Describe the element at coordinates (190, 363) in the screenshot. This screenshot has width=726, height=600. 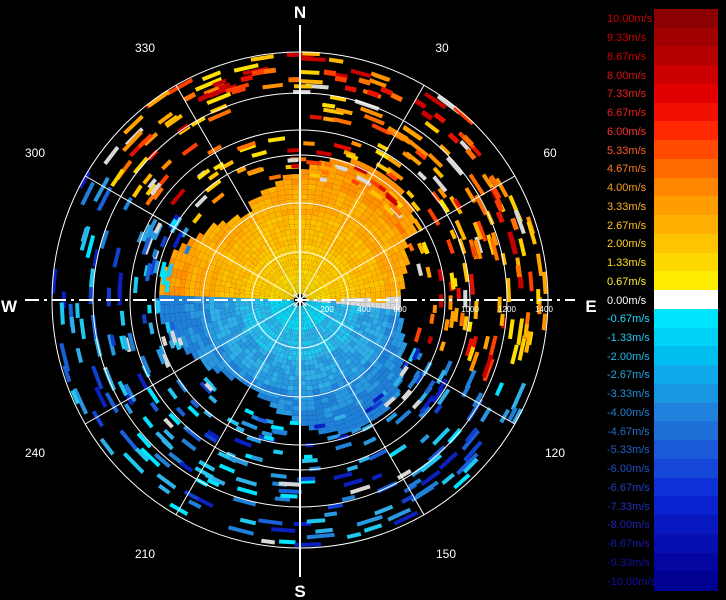
I see `azimuth-spoke` at that location.